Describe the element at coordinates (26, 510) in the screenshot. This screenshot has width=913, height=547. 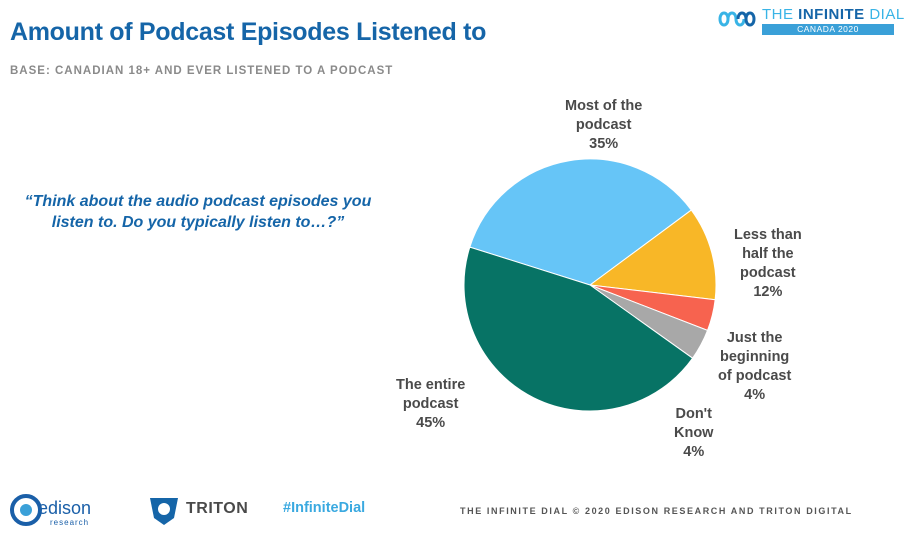
I see `edison-swirl-icon` at that location.